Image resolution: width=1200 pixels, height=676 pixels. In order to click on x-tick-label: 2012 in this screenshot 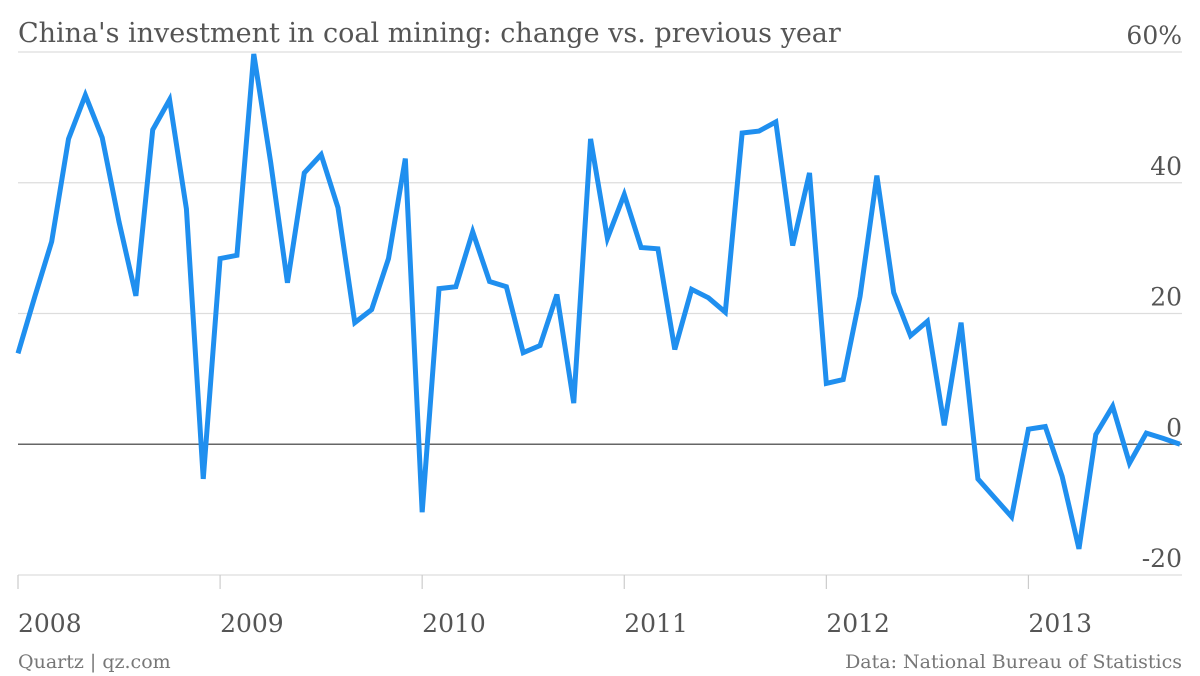, I will do `click(858, 623)`.